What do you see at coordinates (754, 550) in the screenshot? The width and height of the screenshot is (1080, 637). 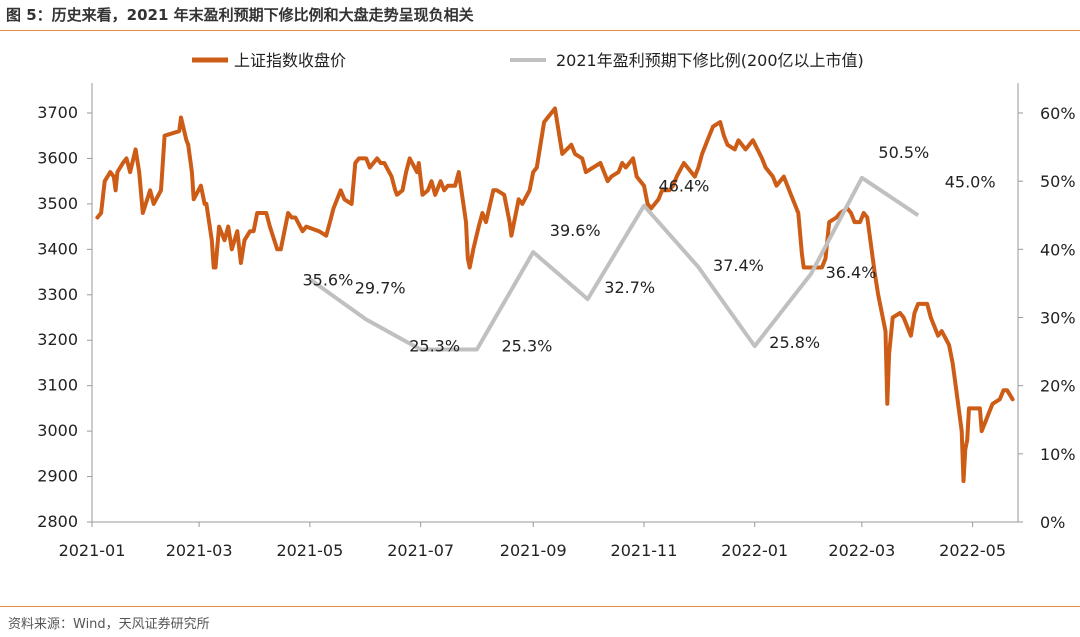 I see `x-tick-label: 2022-01` at bounding box center [754, 550].